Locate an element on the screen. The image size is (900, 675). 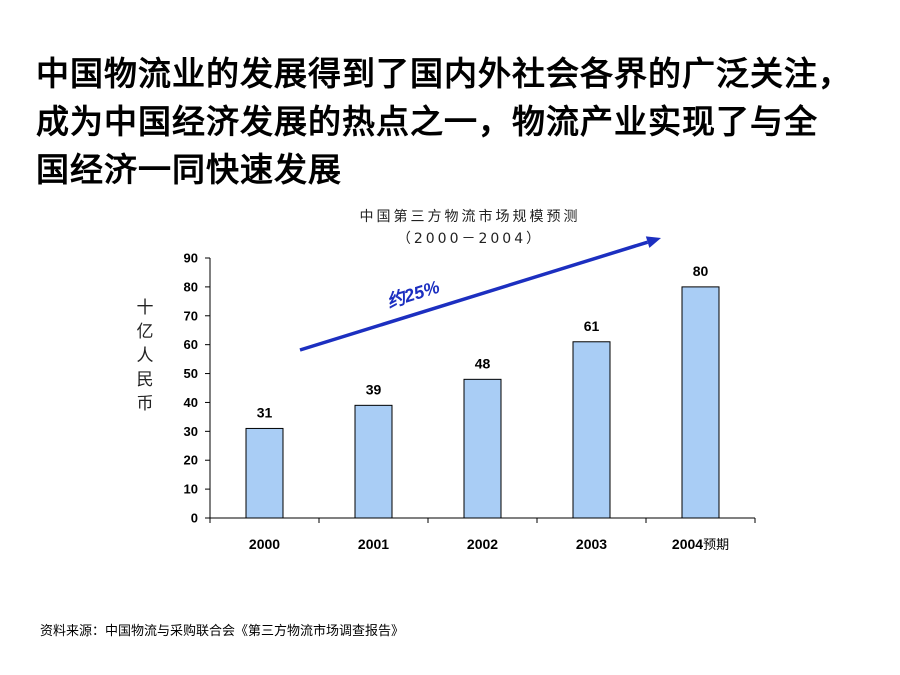
y-tick-label: 10 is located at coordinates (191, 489).